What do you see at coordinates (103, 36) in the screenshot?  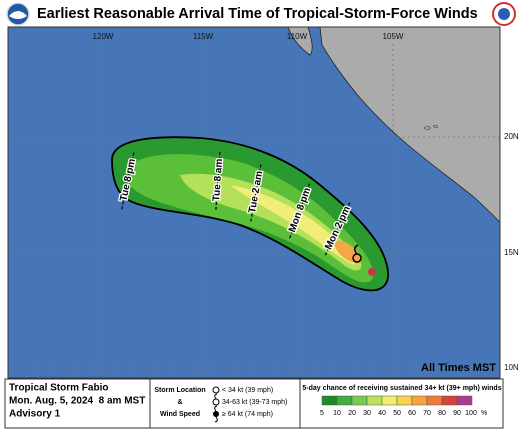 I see `lon-label: 120W` at bounding box center [103, 36].